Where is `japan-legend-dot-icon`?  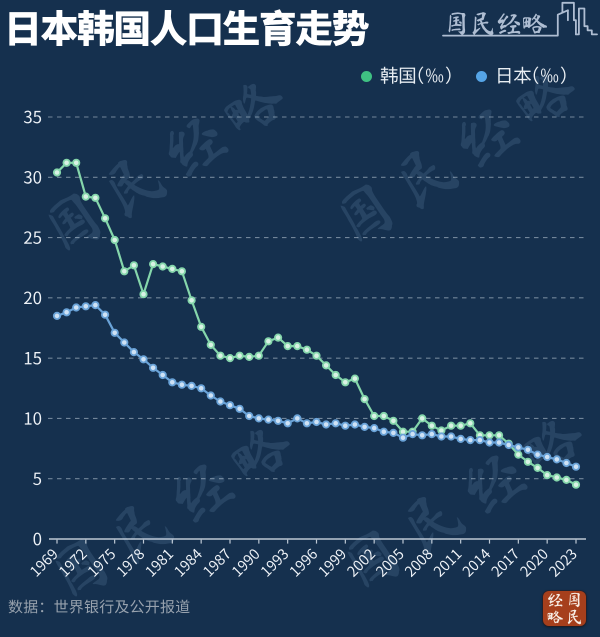
japan-legend-dot-icon is located at coordinates (481, 76).